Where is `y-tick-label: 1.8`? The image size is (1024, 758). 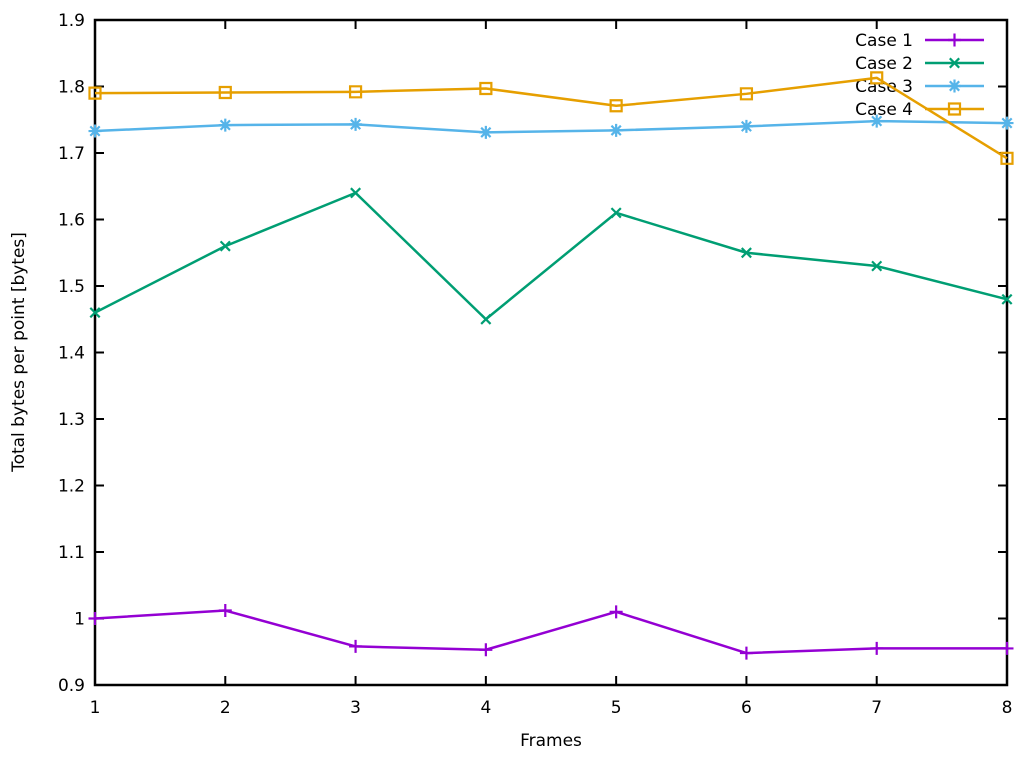
y-tick-label: 1.8 is located at coordinates (71, 88).